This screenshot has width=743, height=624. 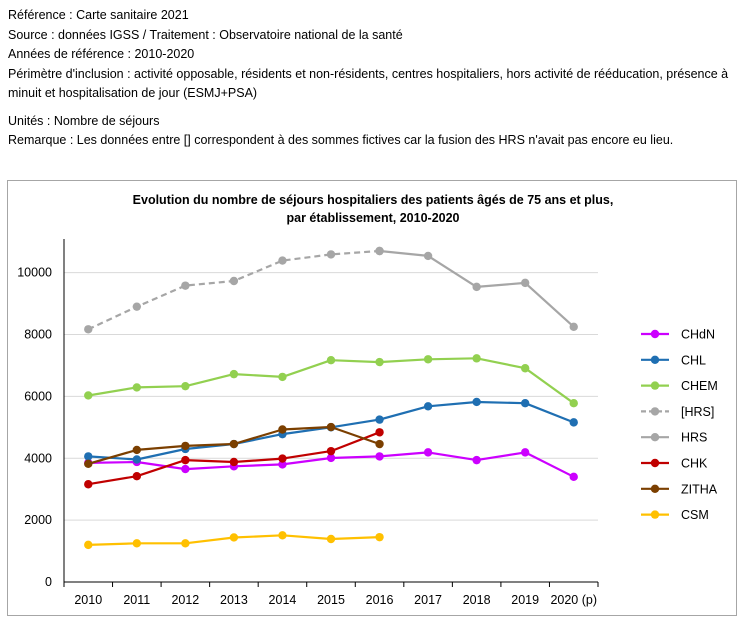 I want to click on units-line: Unités : Nombre de séjours, so click(x=84, y=120).